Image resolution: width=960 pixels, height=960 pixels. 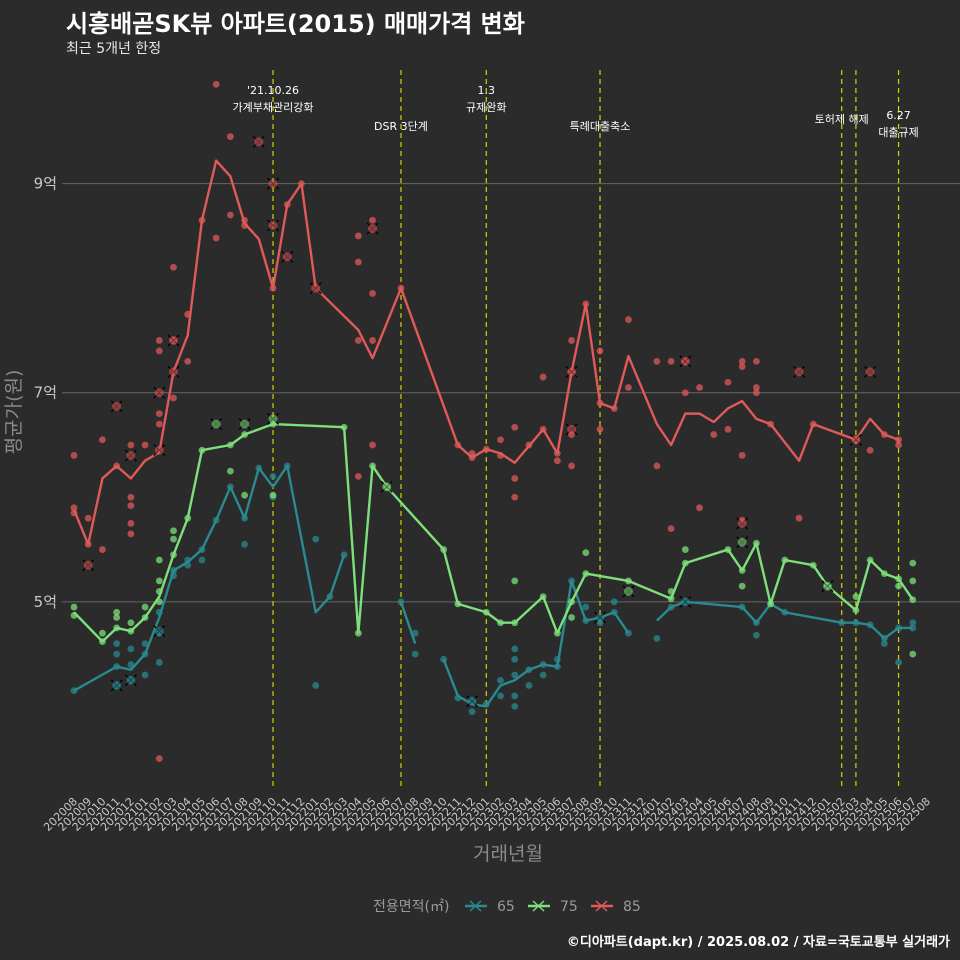 I want to click on event-label: 1.3, so click(x=487, y=90).